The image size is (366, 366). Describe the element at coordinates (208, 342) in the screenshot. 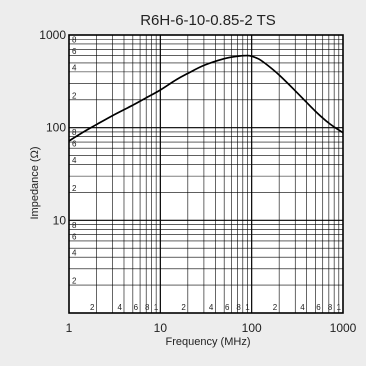

I see `x-axis-title: Frequency (MHz)` at that location.